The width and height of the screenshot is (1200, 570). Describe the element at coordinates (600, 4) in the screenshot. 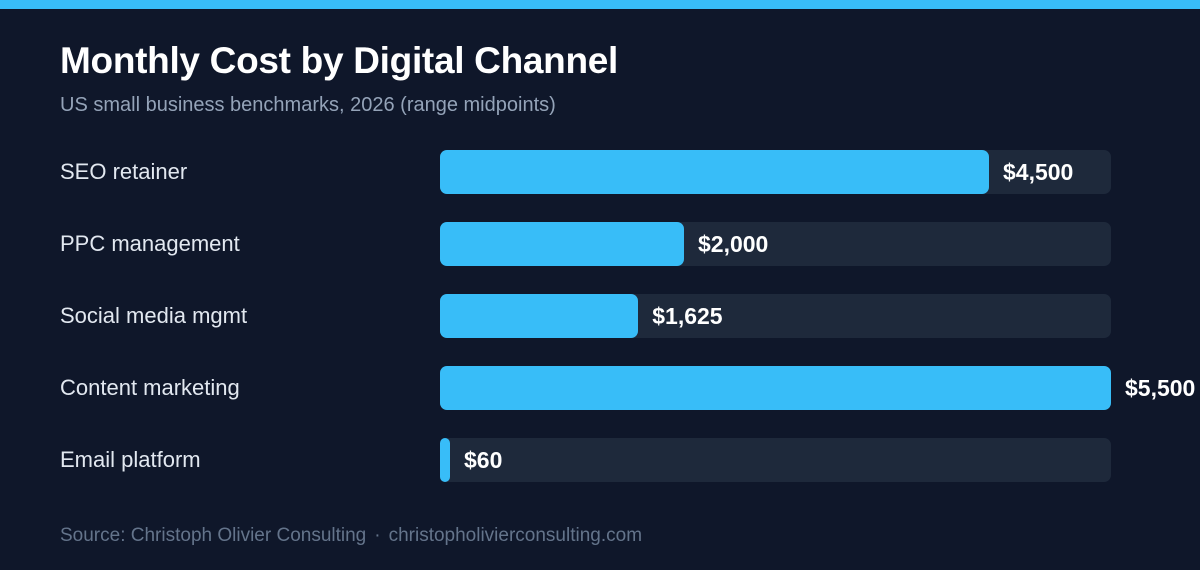

I see `top-accent-bar` at that location.